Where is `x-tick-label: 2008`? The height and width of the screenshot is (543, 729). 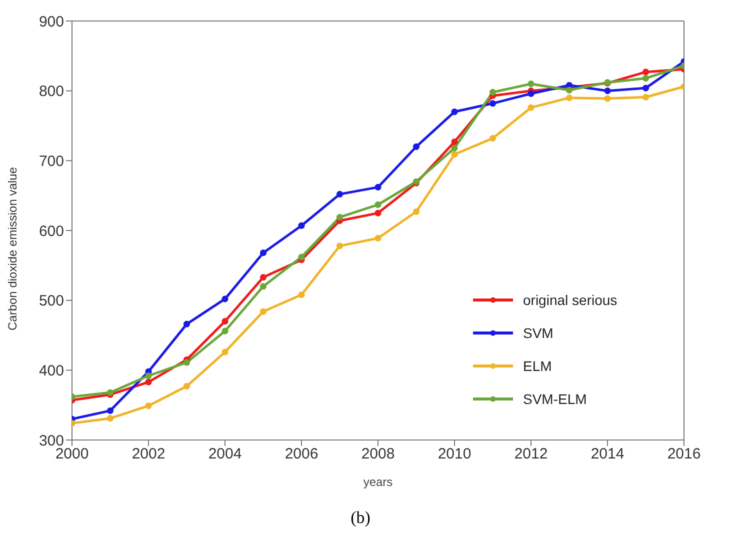
x-tick-label: 2008 is located at coordinates (378, 454).